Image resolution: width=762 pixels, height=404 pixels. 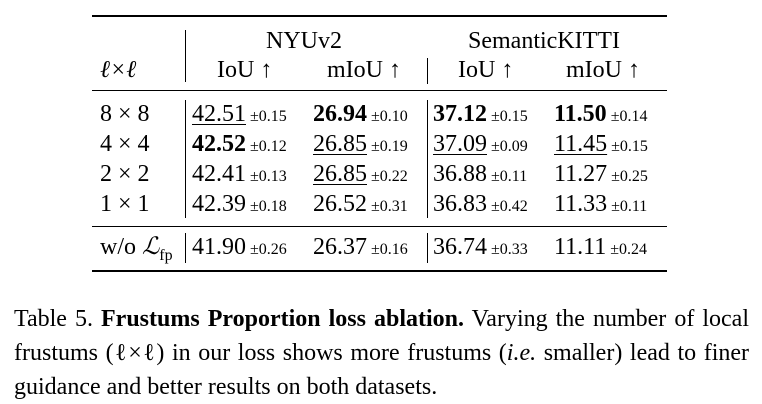 I want to click on cell-std: ±0.13, so click(x=268, y=176).